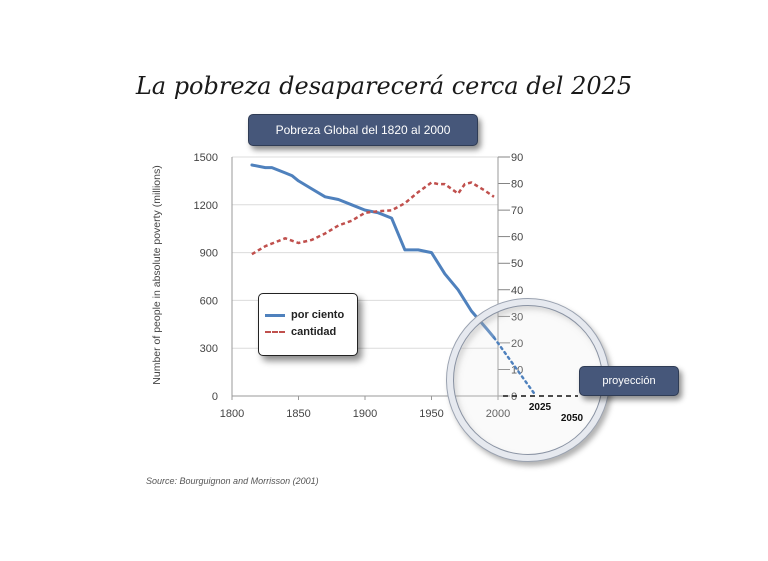 The image size is (768, 561). Describe the element at coordinates (517, 185) in the screenshot. I see `y2-tick-label: 80` at that location.